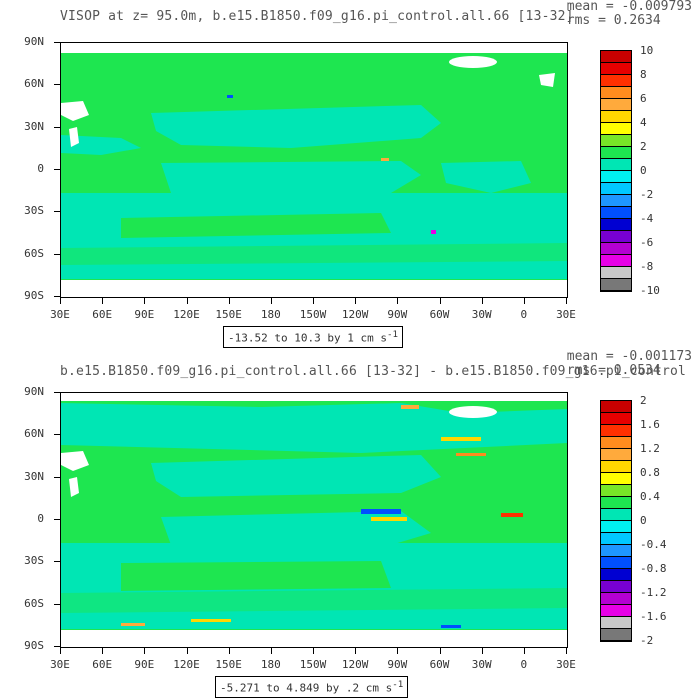 The image size is (700, 700). I want to click on top-legend-label: -4, so click(647, 218).